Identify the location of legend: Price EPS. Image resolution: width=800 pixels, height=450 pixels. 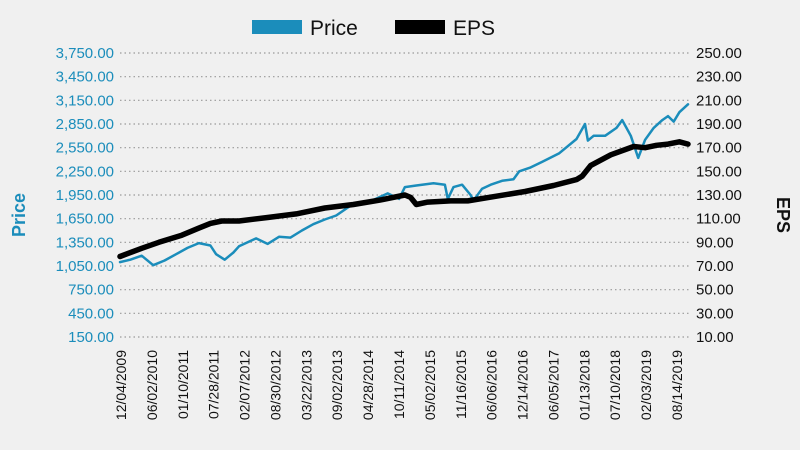
(373, 28).